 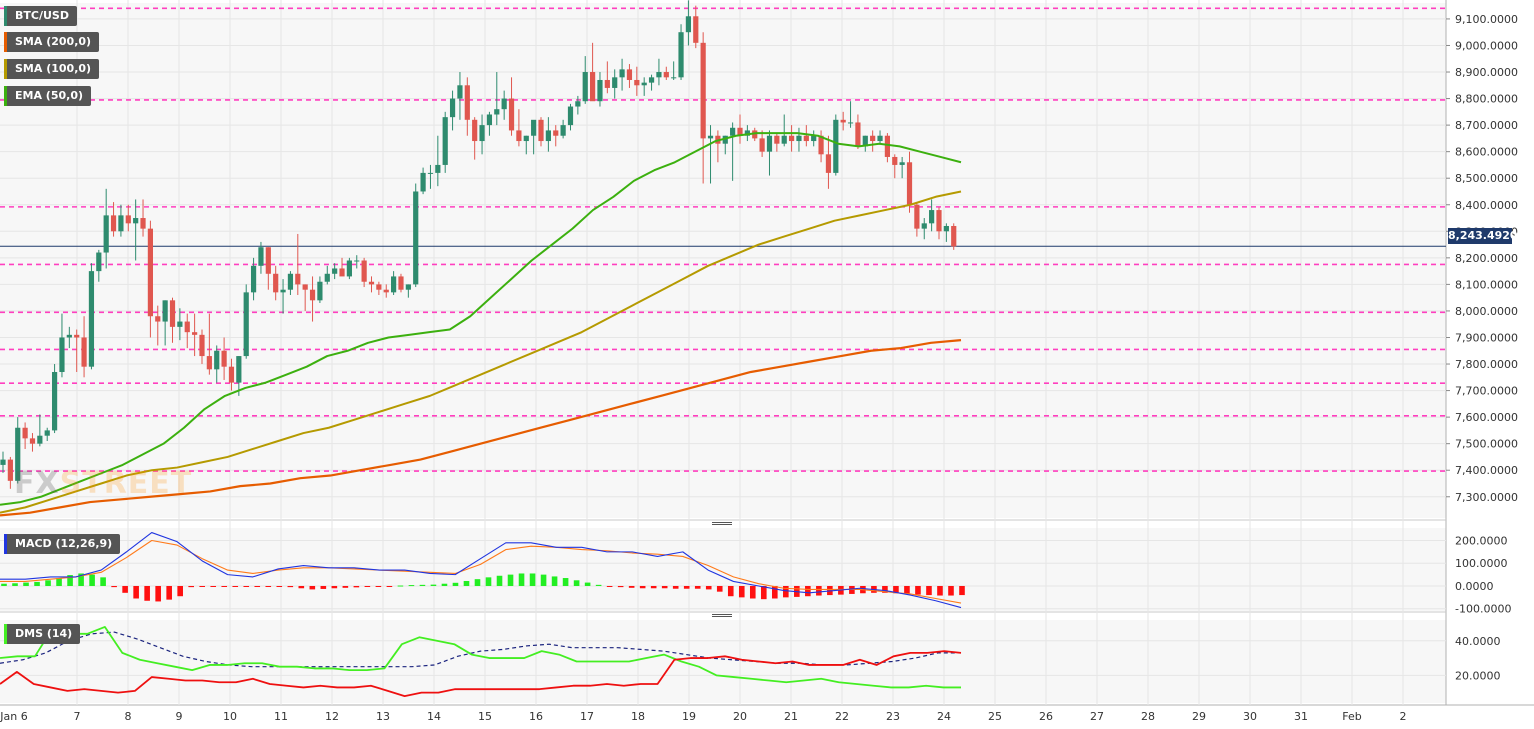 I want to click on x-tick-label: 22, so click(x=842, y=716).